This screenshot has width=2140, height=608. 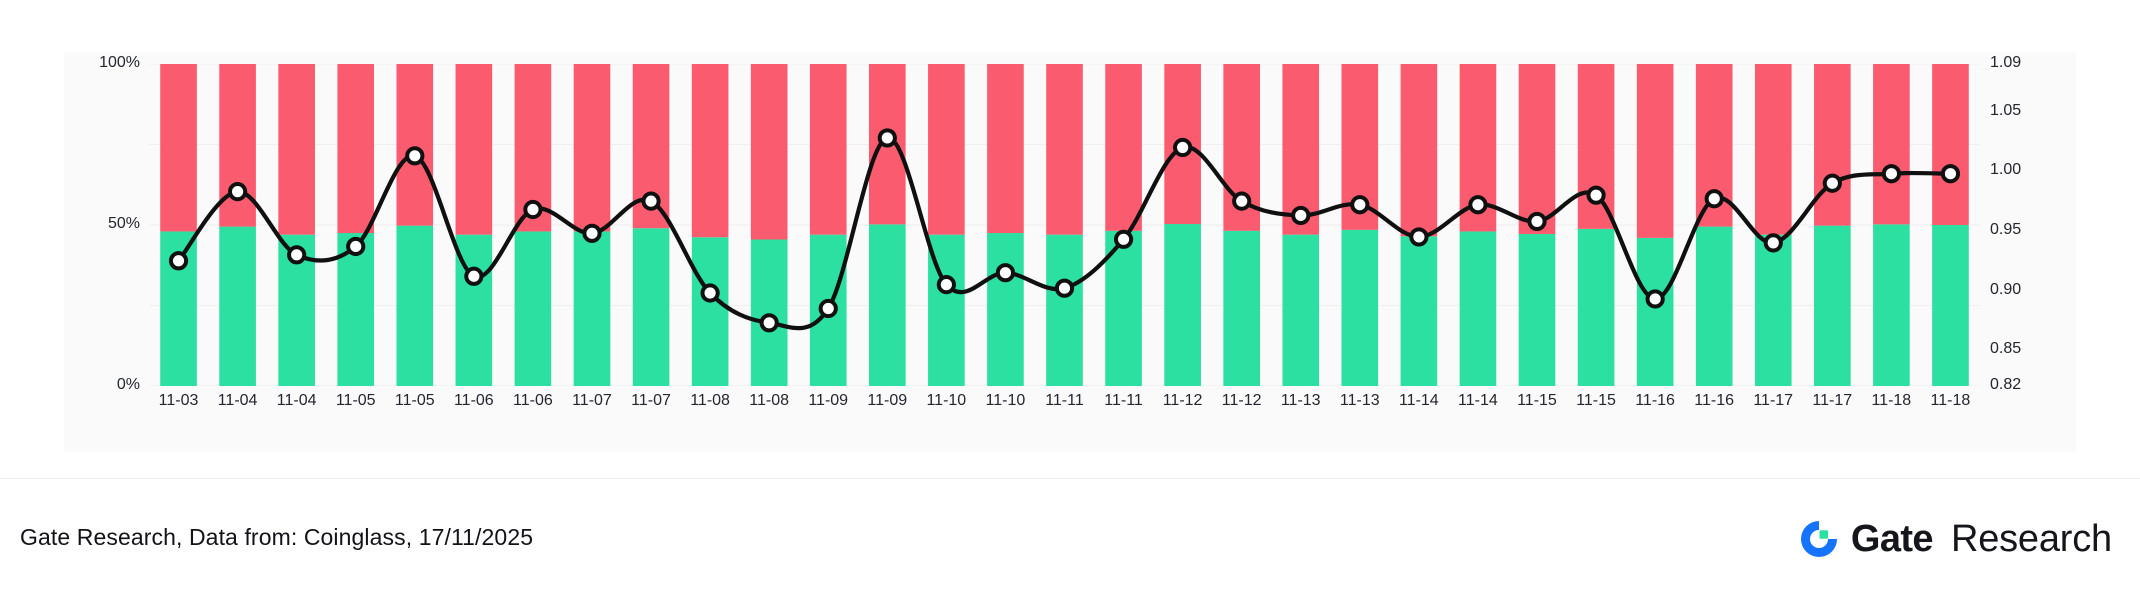 I want to click on y-axis-right-tick: 0.90, so click(x=2006, y=289).